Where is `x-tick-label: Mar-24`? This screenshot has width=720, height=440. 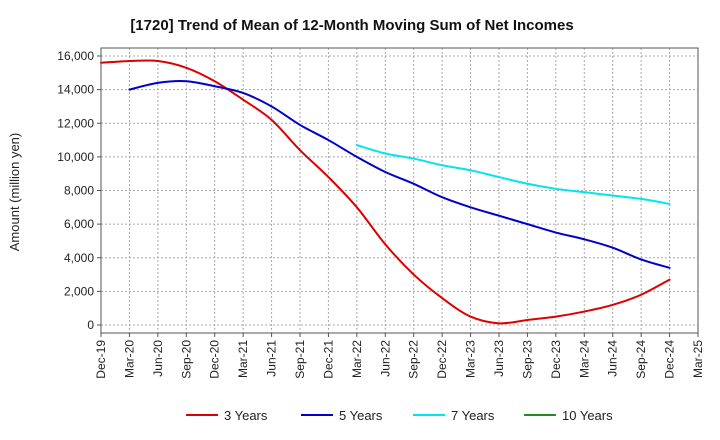
x-tick-label: Mar-24 is located at coordinates (584, 359).